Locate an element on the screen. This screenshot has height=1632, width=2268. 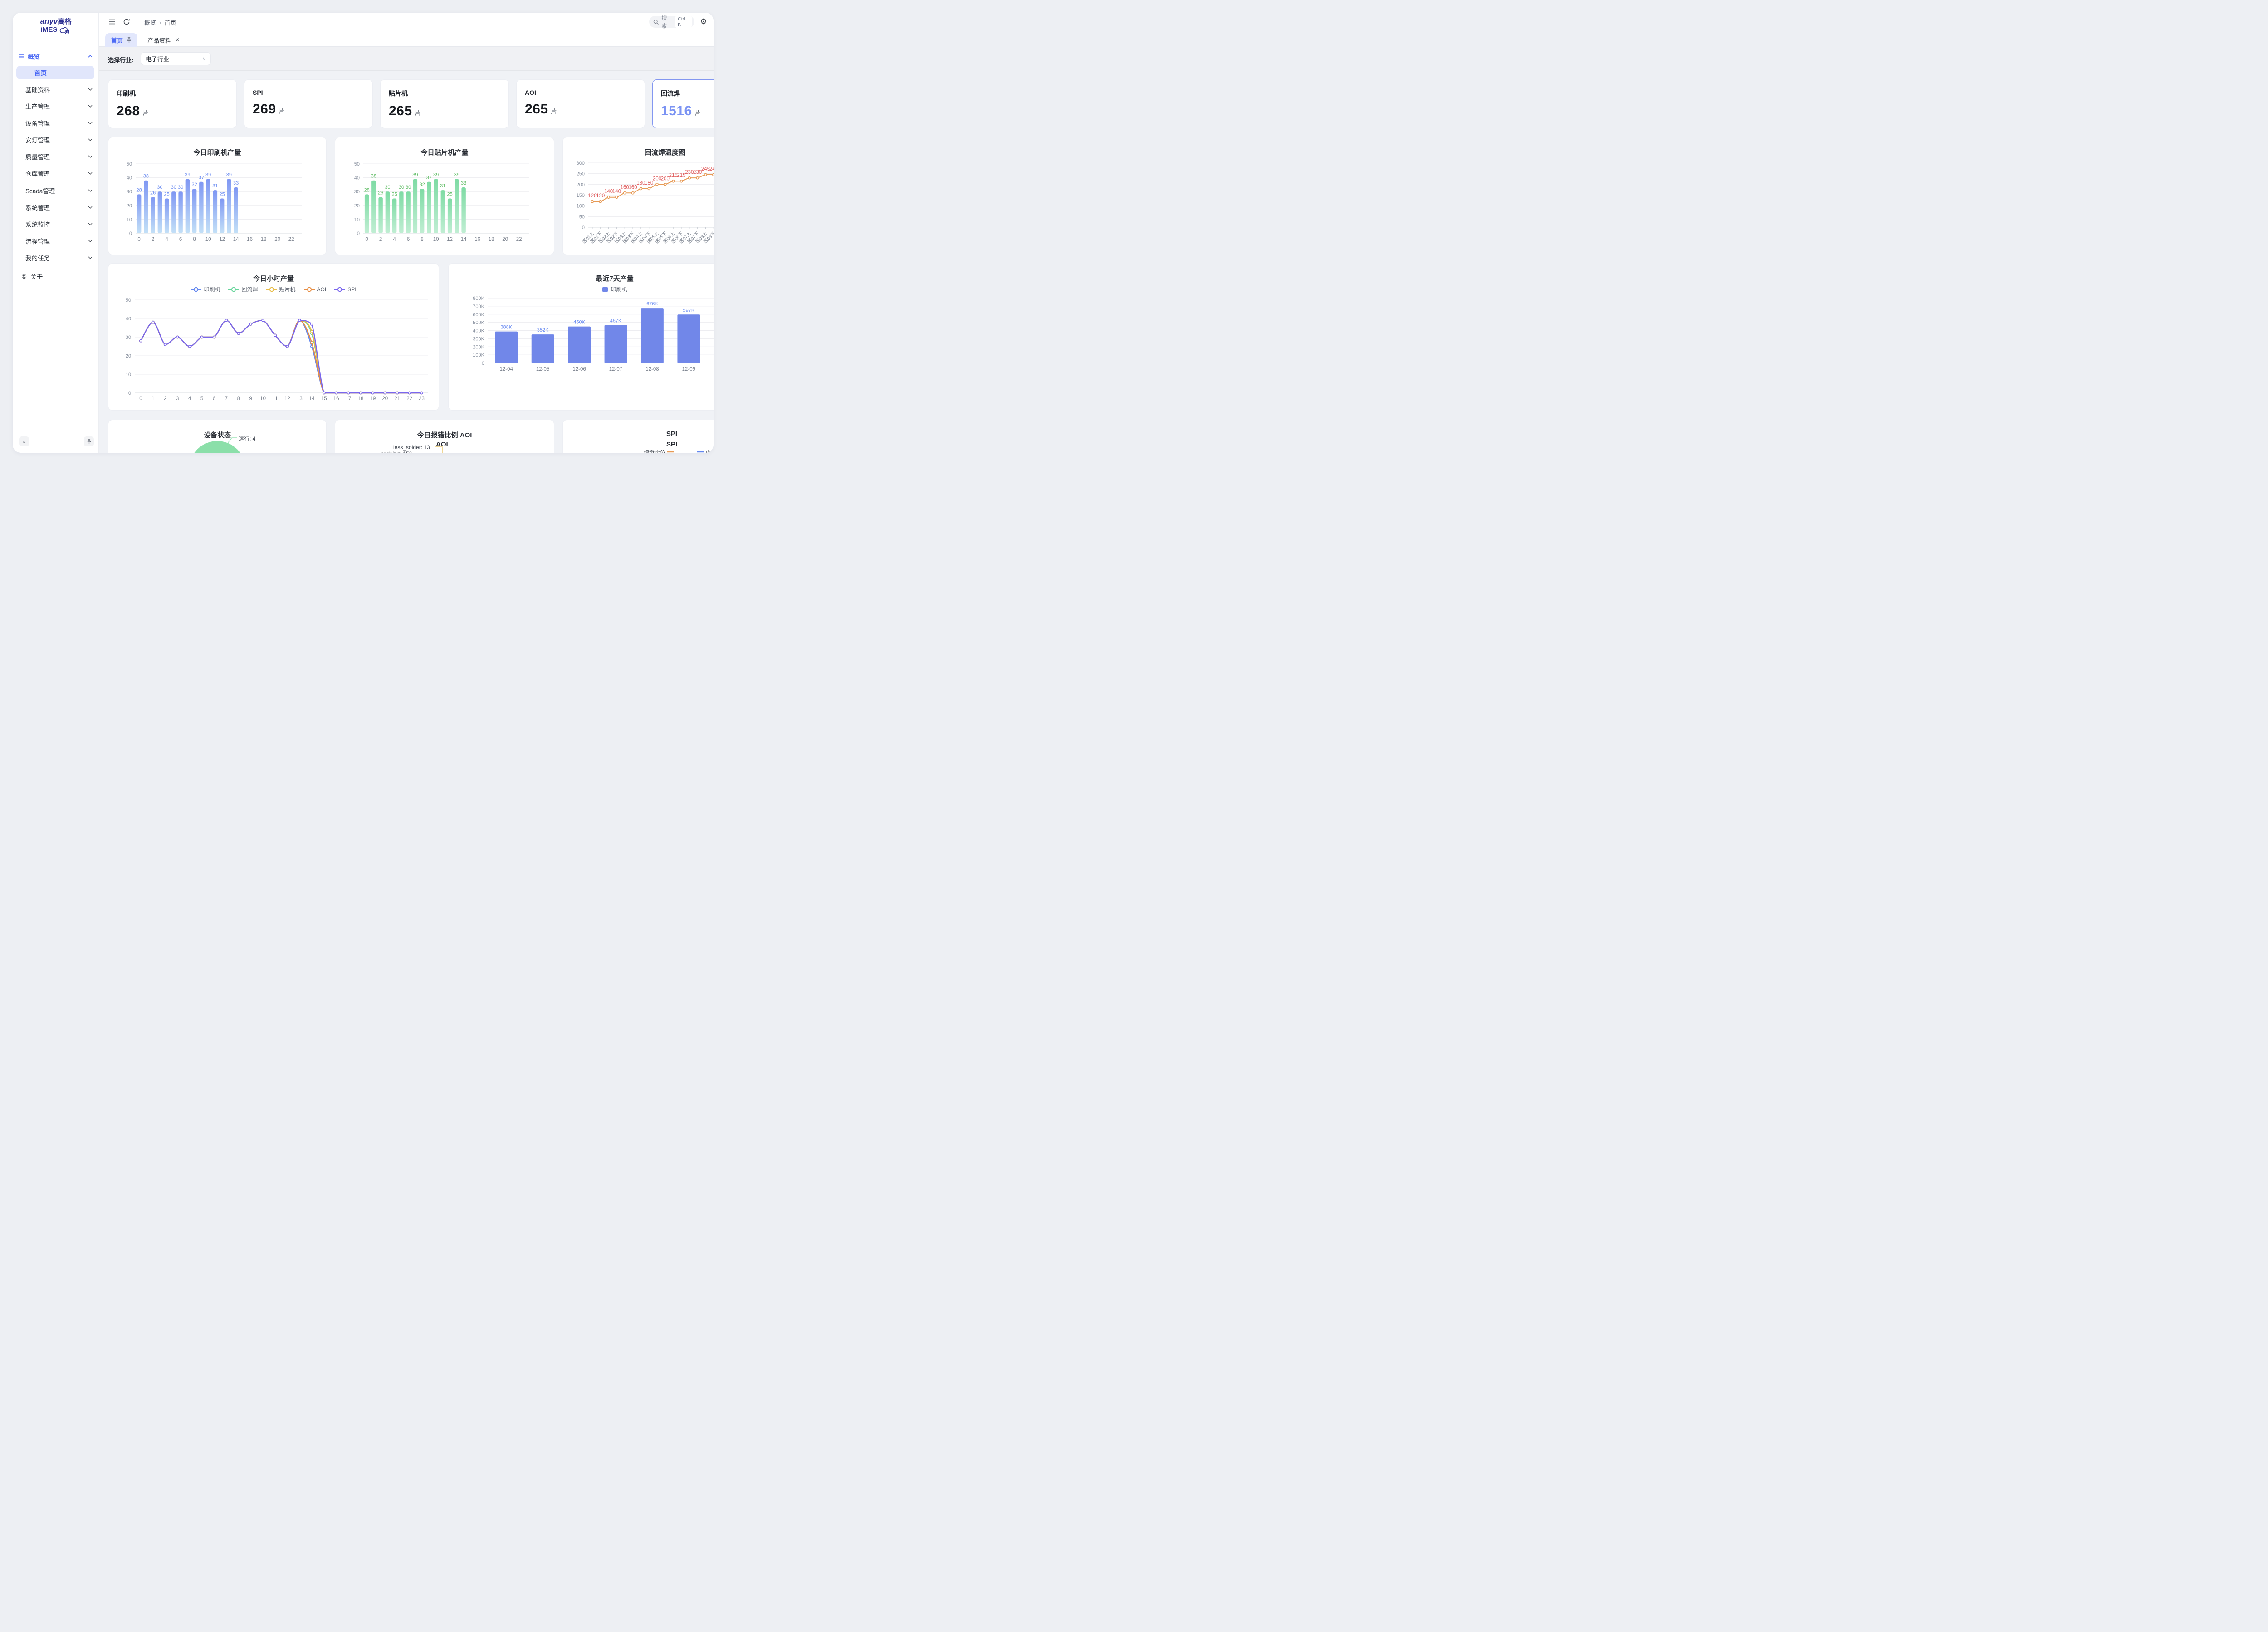
svg-text: 28 is located at coordinates (140, 190).